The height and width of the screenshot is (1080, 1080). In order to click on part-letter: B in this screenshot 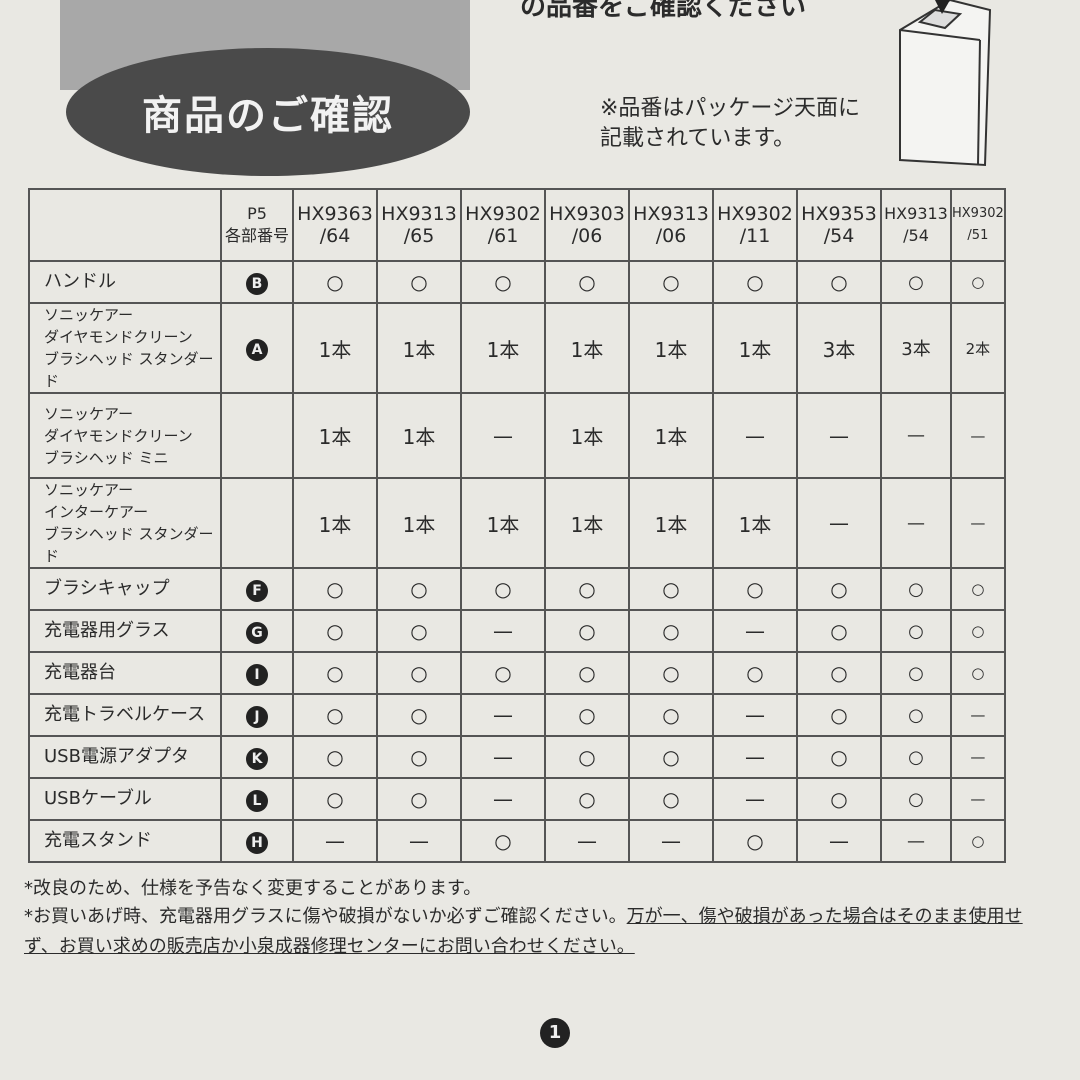, I will do `click(257, 284)`.